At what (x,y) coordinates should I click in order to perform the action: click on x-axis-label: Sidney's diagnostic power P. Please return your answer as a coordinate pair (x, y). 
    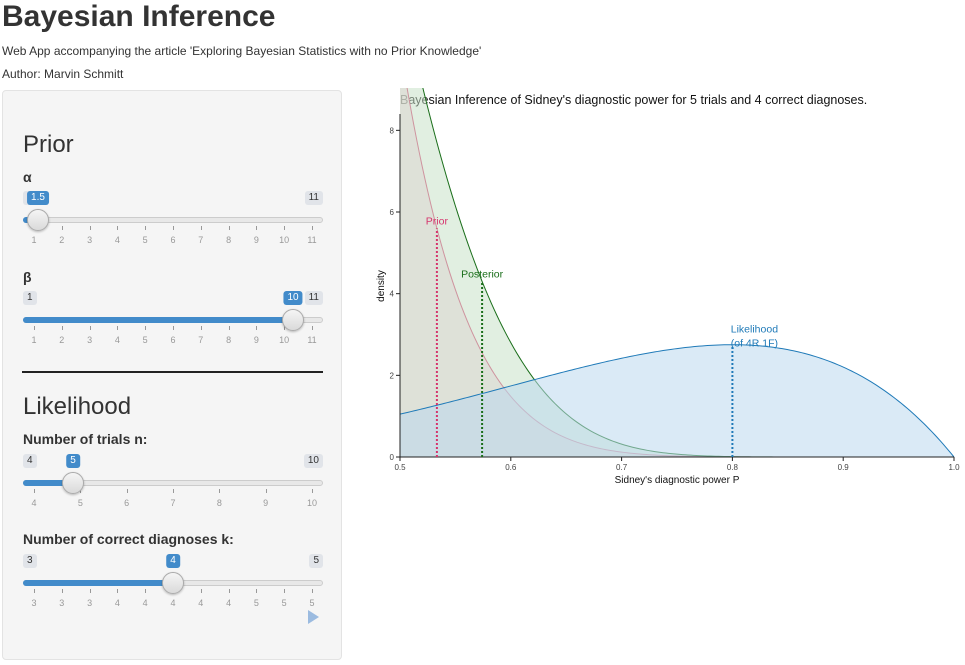
    Looking at the image, I should click on (677, 480).